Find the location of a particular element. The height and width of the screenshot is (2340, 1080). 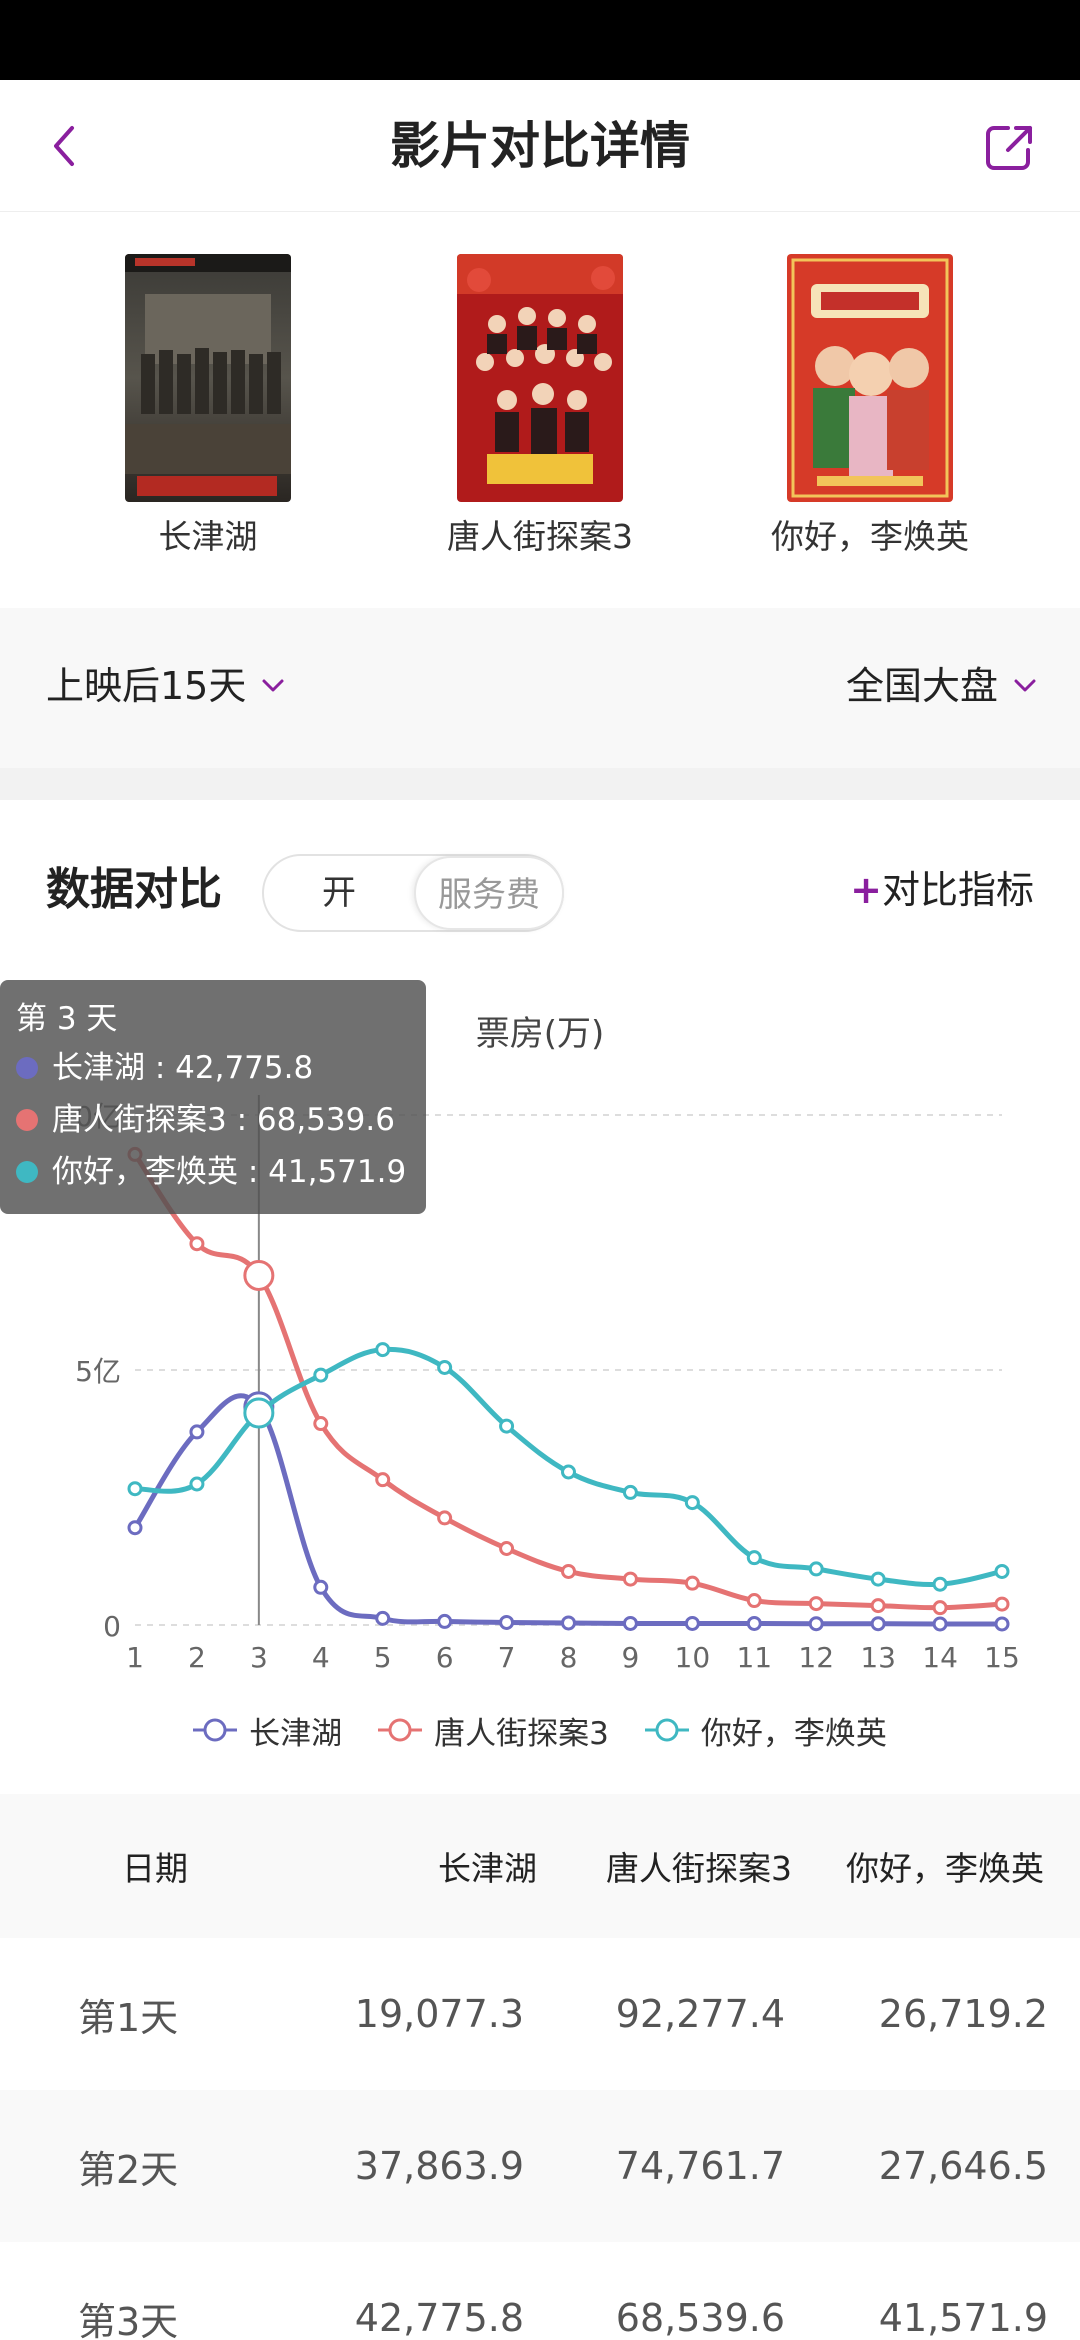

row-date: 第2天 is located at coordinates (128, 2169).